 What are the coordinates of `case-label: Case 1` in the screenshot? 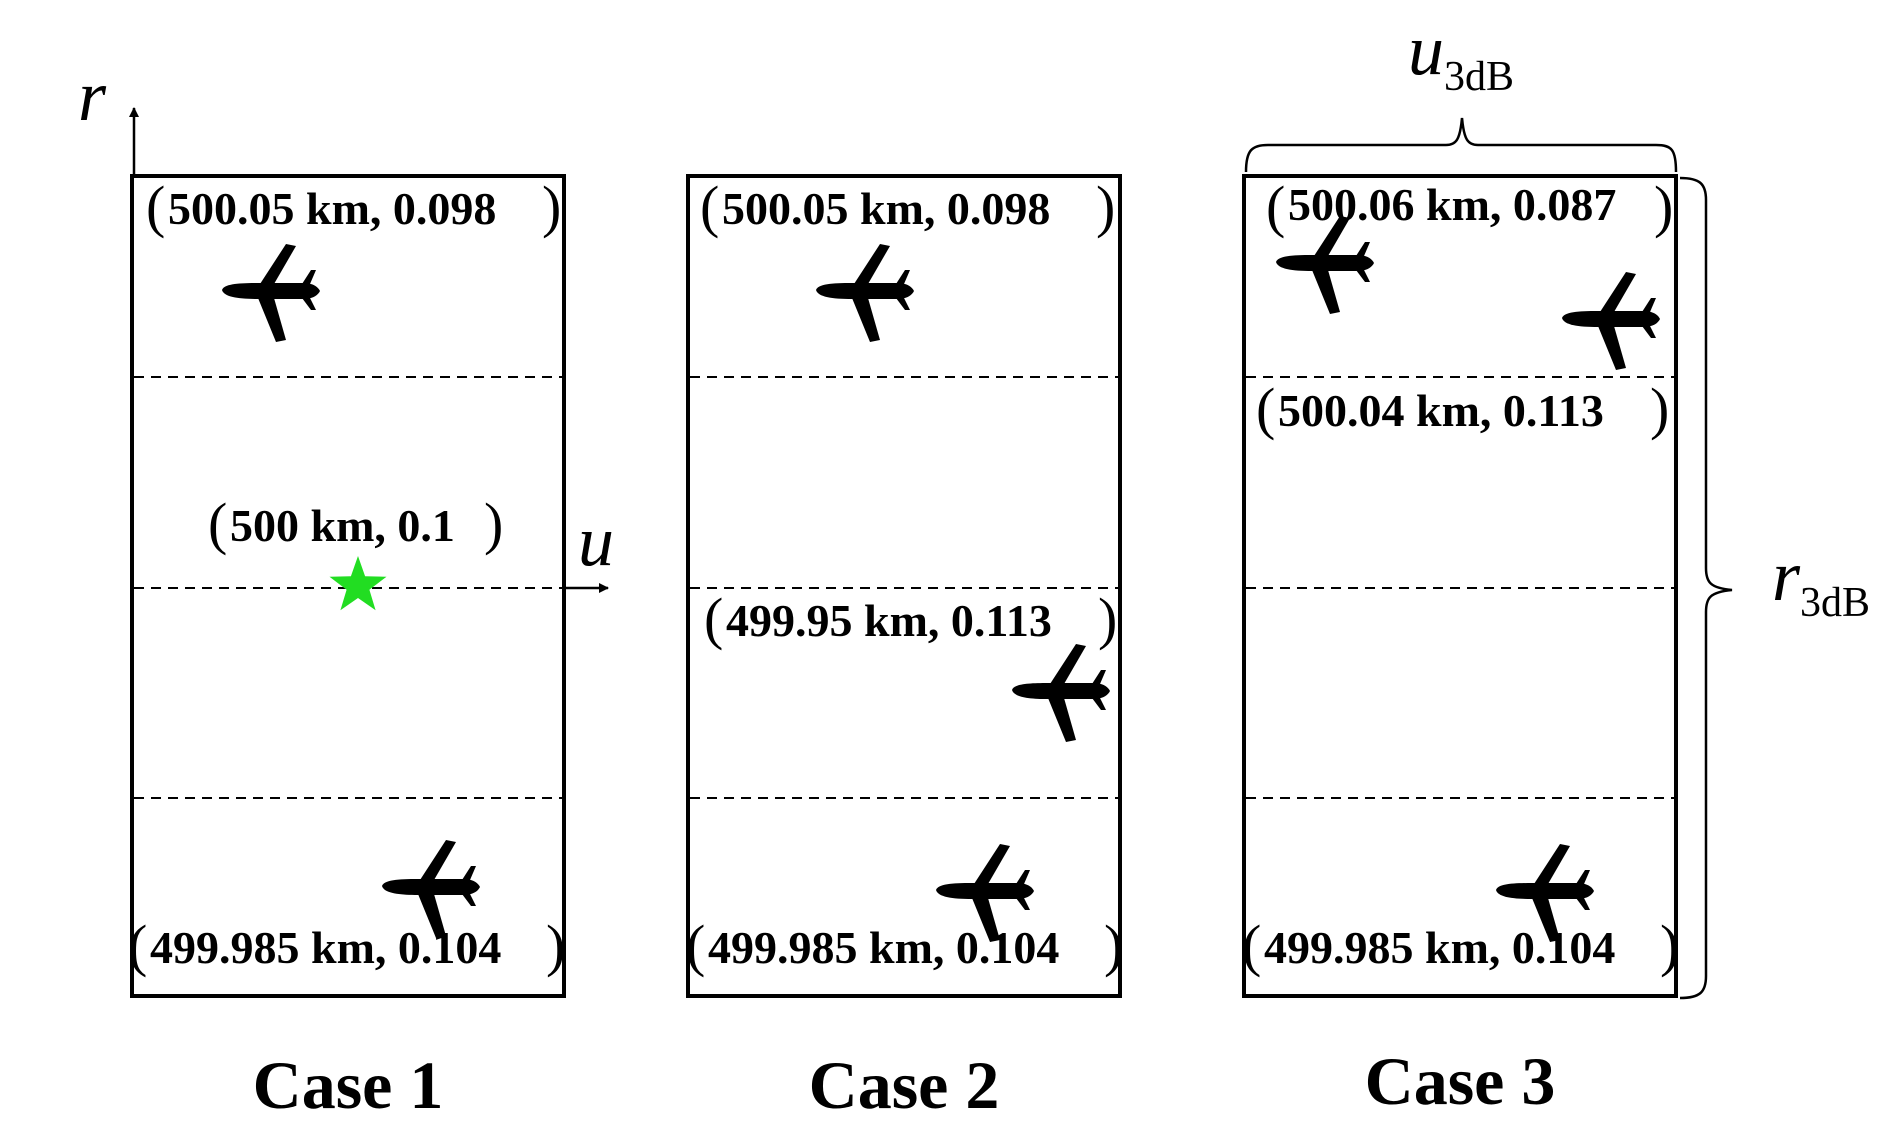 It's located at (348, 1085).